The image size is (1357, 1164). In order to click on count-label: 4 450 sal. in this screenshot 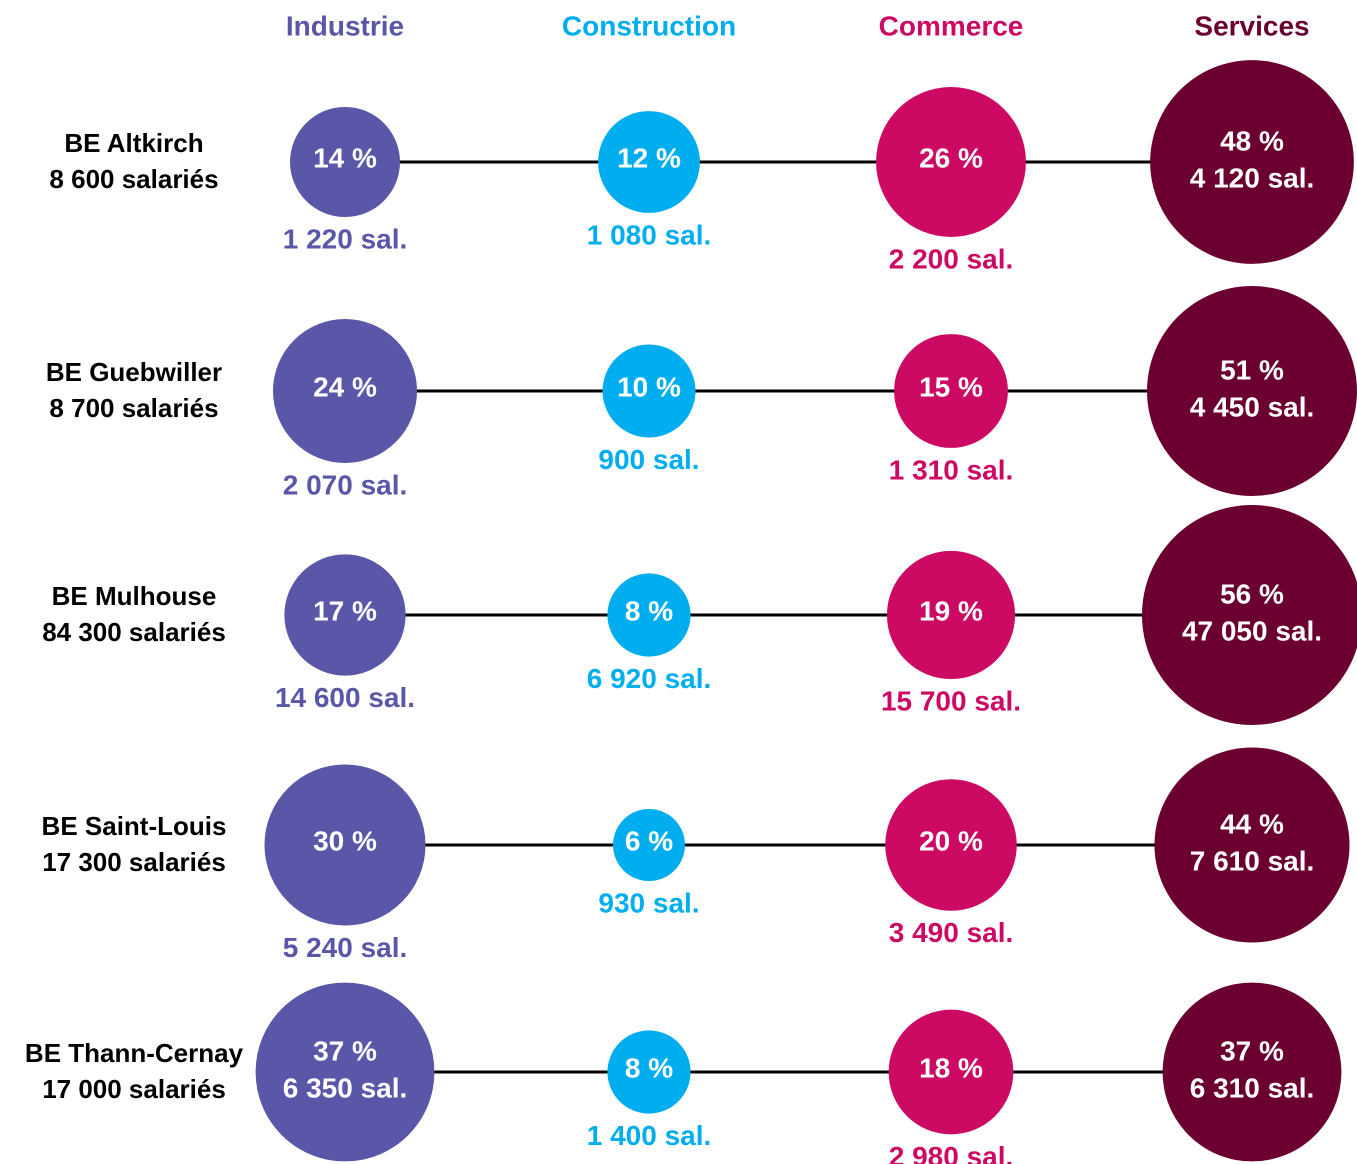, I will do `click(1252, 406)`.